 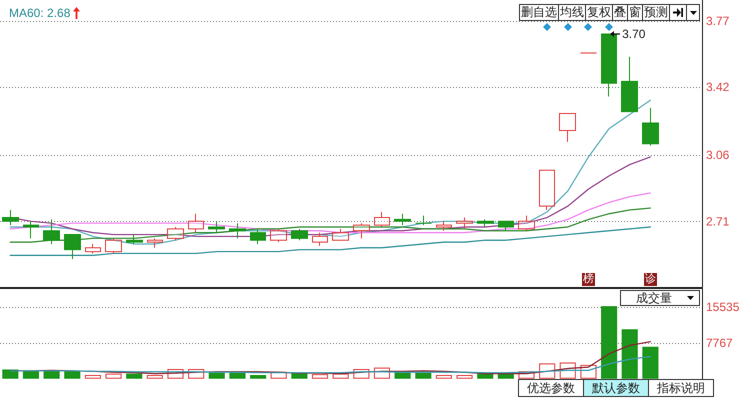 What do you see at coordinates (634, 34) in the screenshot?
I see `annotation: 3.70` at bounding box center [634, 34].